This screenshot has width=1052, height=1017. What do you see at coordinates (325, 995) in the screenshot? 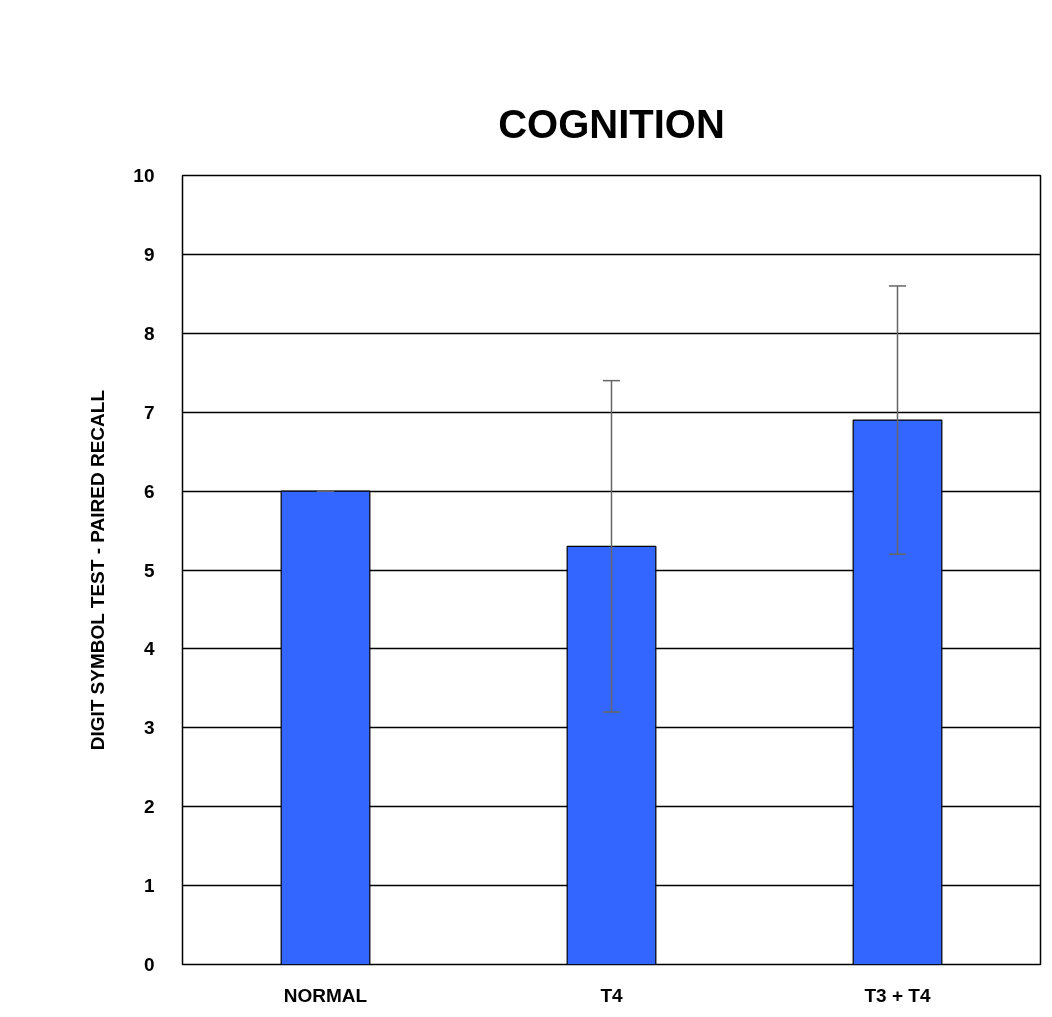
I see `x-tick-label: NORMAL` at bounding box center [325, 995].